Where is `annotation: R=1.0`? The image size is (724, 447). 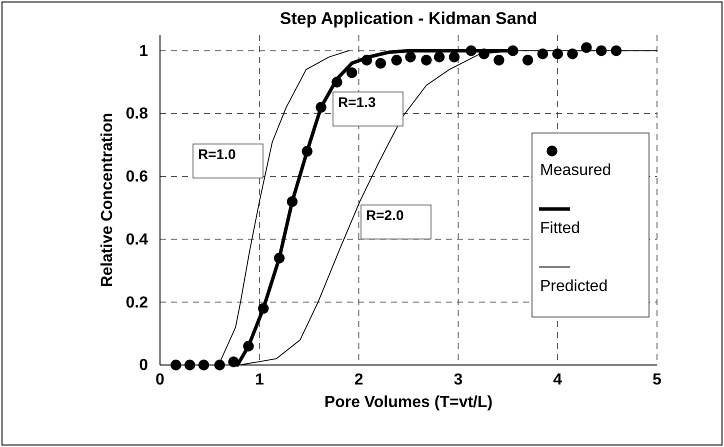
annotation: R=1.0 is located at coordinates (217, 154).